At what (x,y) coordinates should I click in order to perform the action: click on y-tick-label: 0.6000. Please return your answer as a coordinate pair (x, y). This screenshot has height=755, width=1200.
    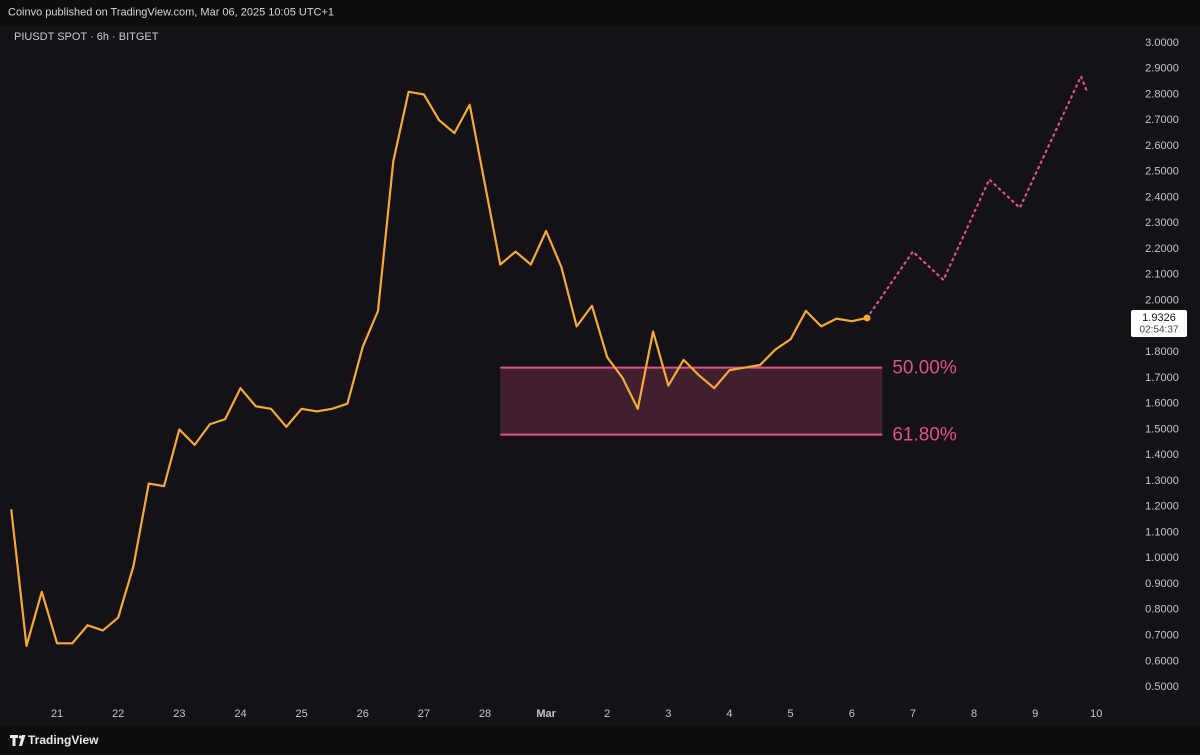
    Looking at the image, I should click on (1162, 661).